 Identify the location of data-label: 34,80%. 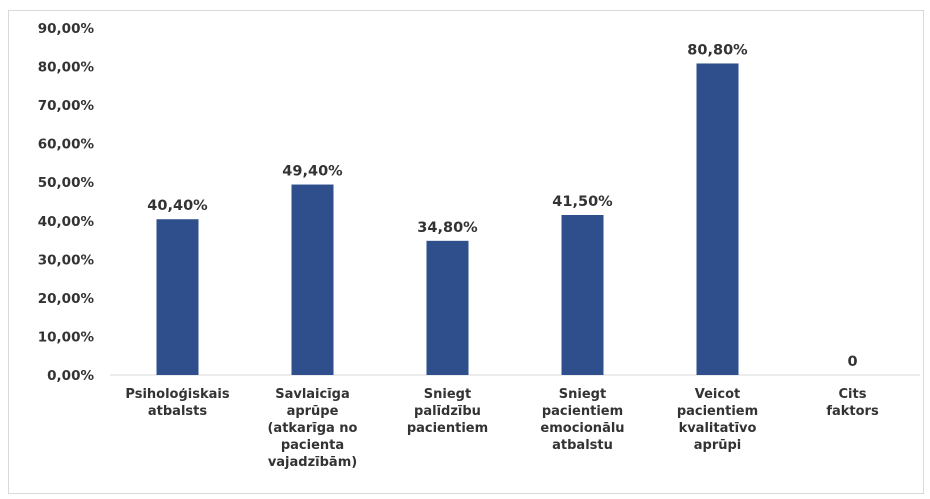
(447, 228).